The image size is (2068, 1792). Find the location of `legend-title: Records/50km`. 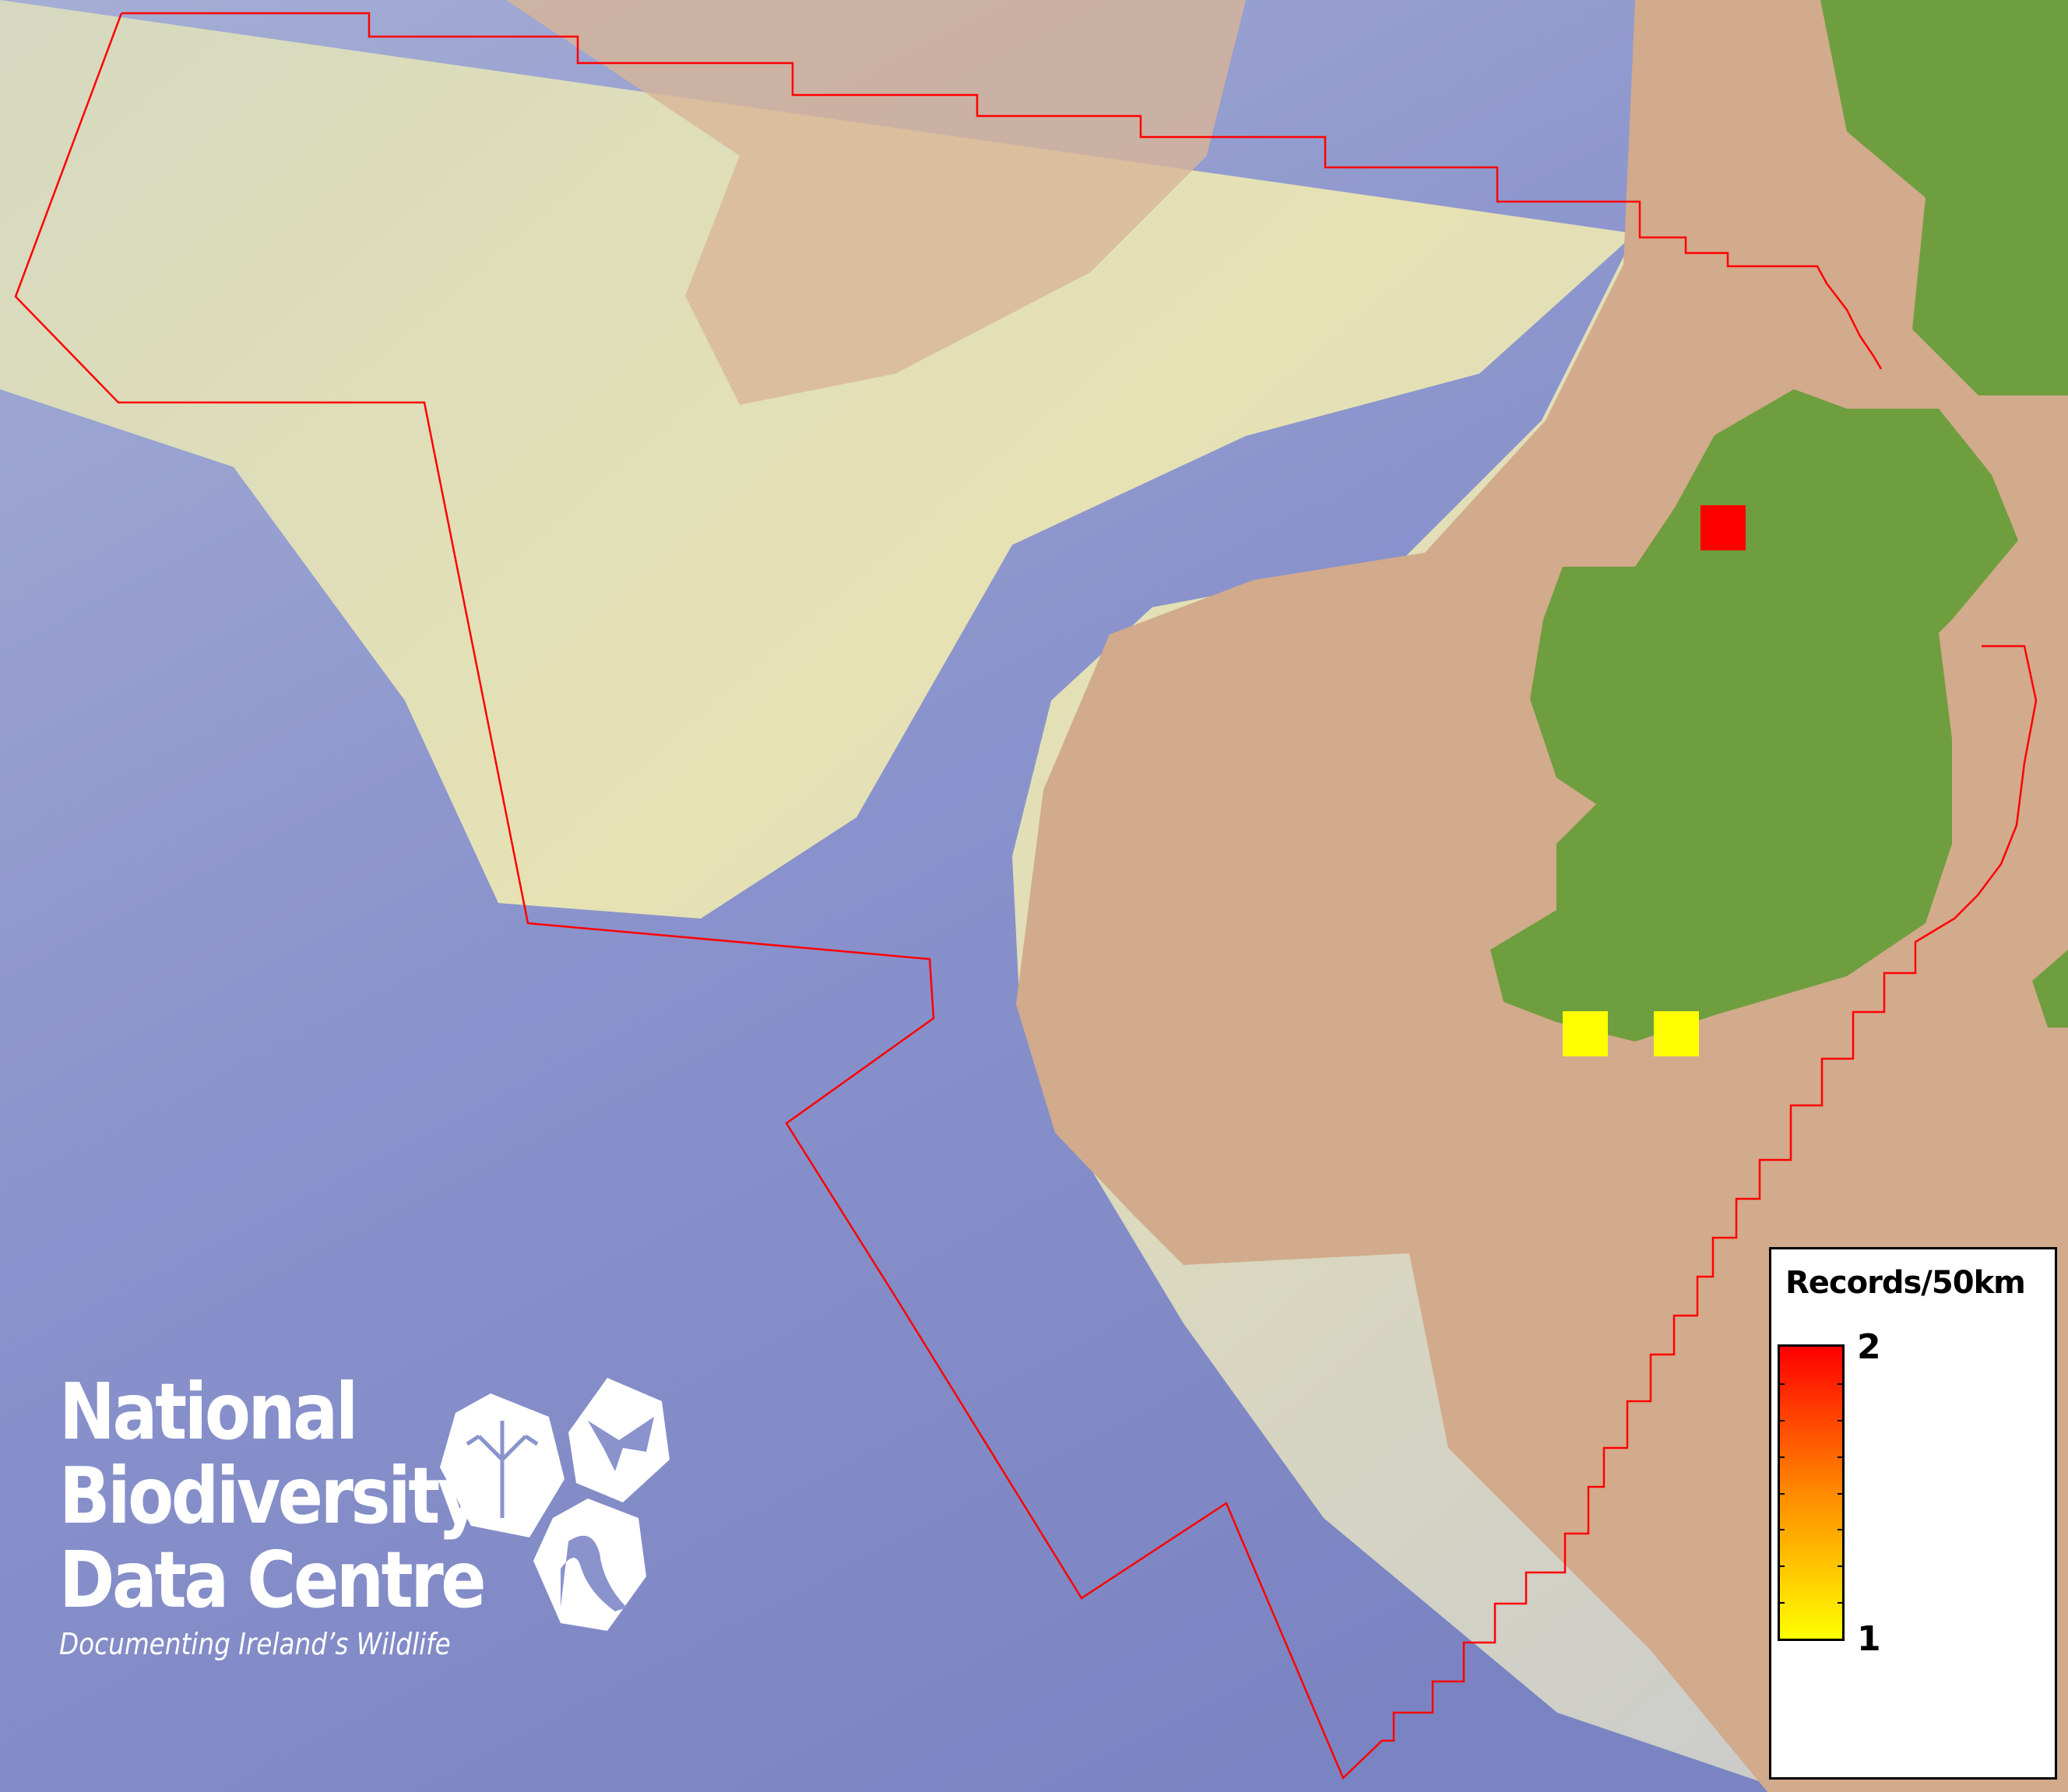

legend-title: Records/50km is located at coordinates (1906, 1283).